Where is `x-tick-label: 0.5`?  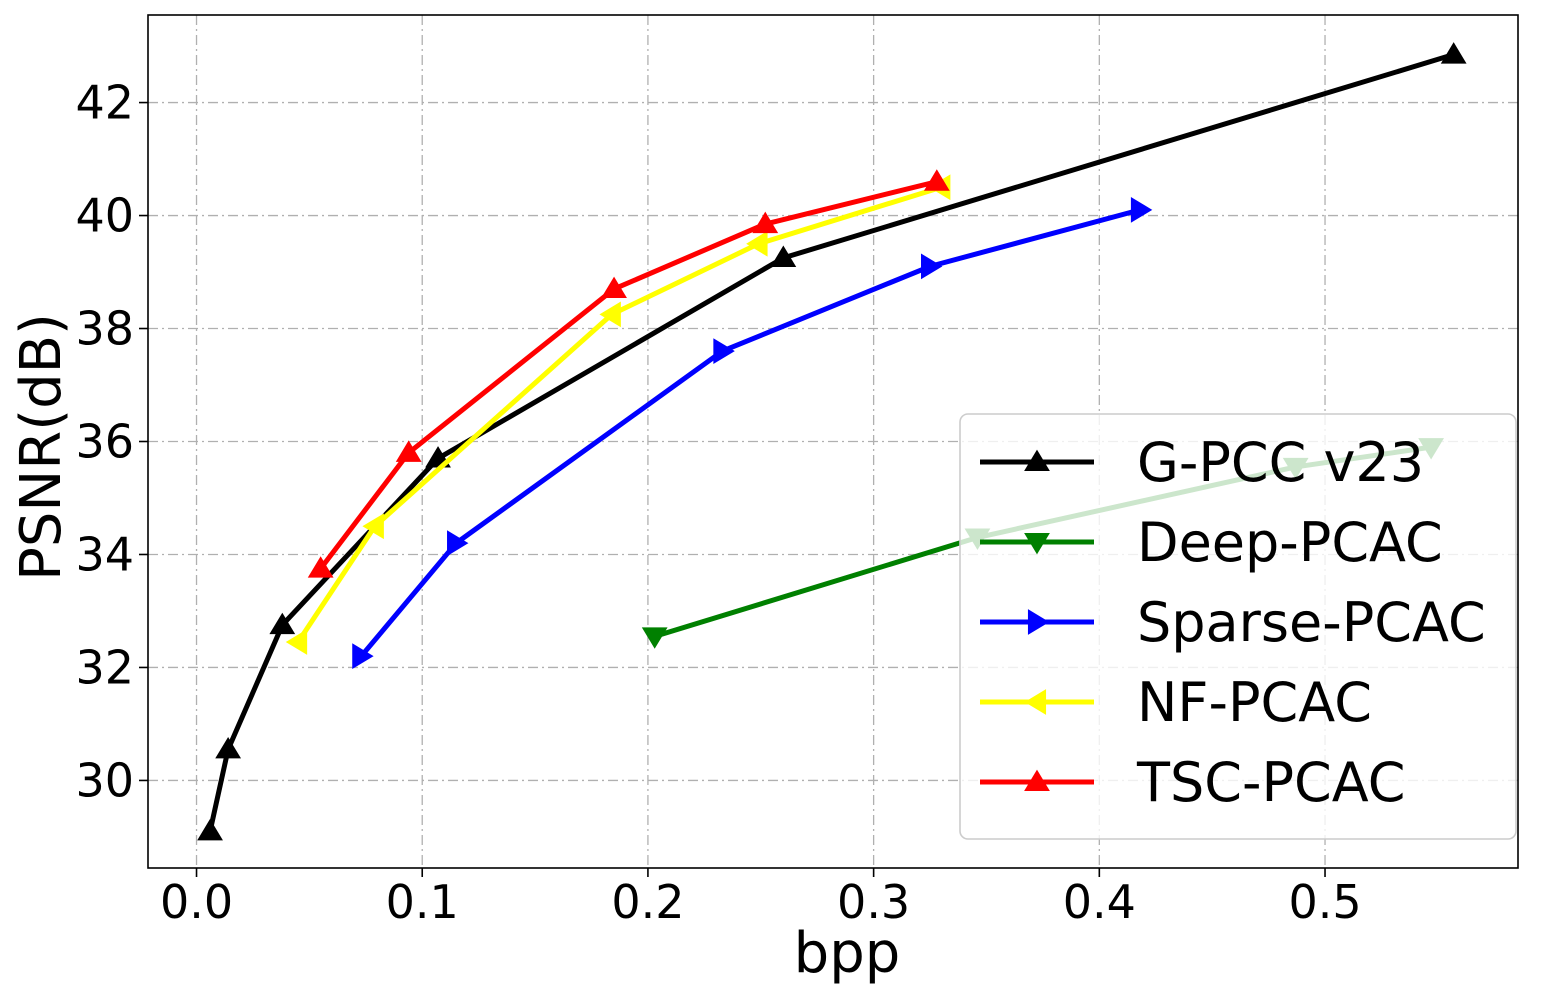 x-tick-label: 0.5 is located at coordinates (1324, 902).